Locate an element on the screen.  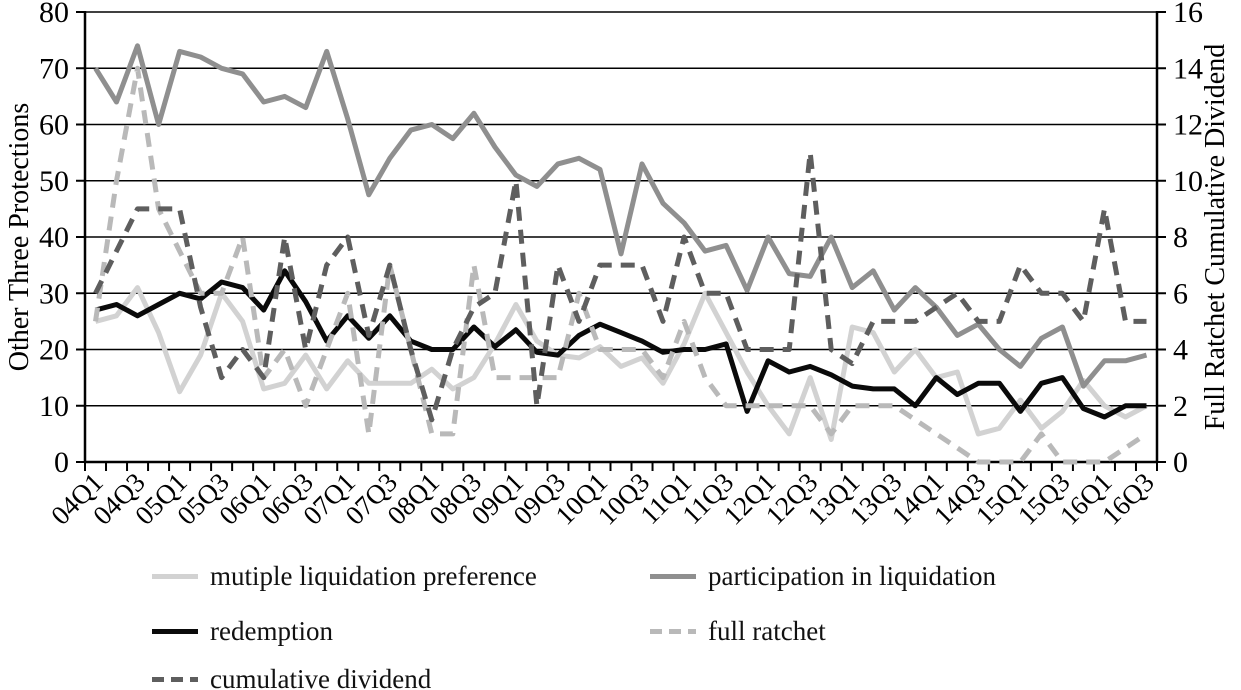
y-right-tick-label: 0 is located at coordinates (1180, 462).